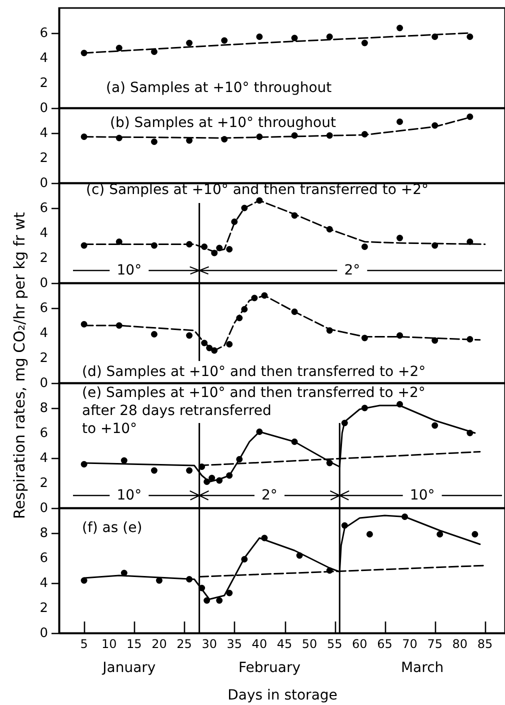 The height and width of the screenshot is (705, 505). Describe the element at coordinates (485, 644) in the screenshot. I see `x-tick-label: 85` at that location.